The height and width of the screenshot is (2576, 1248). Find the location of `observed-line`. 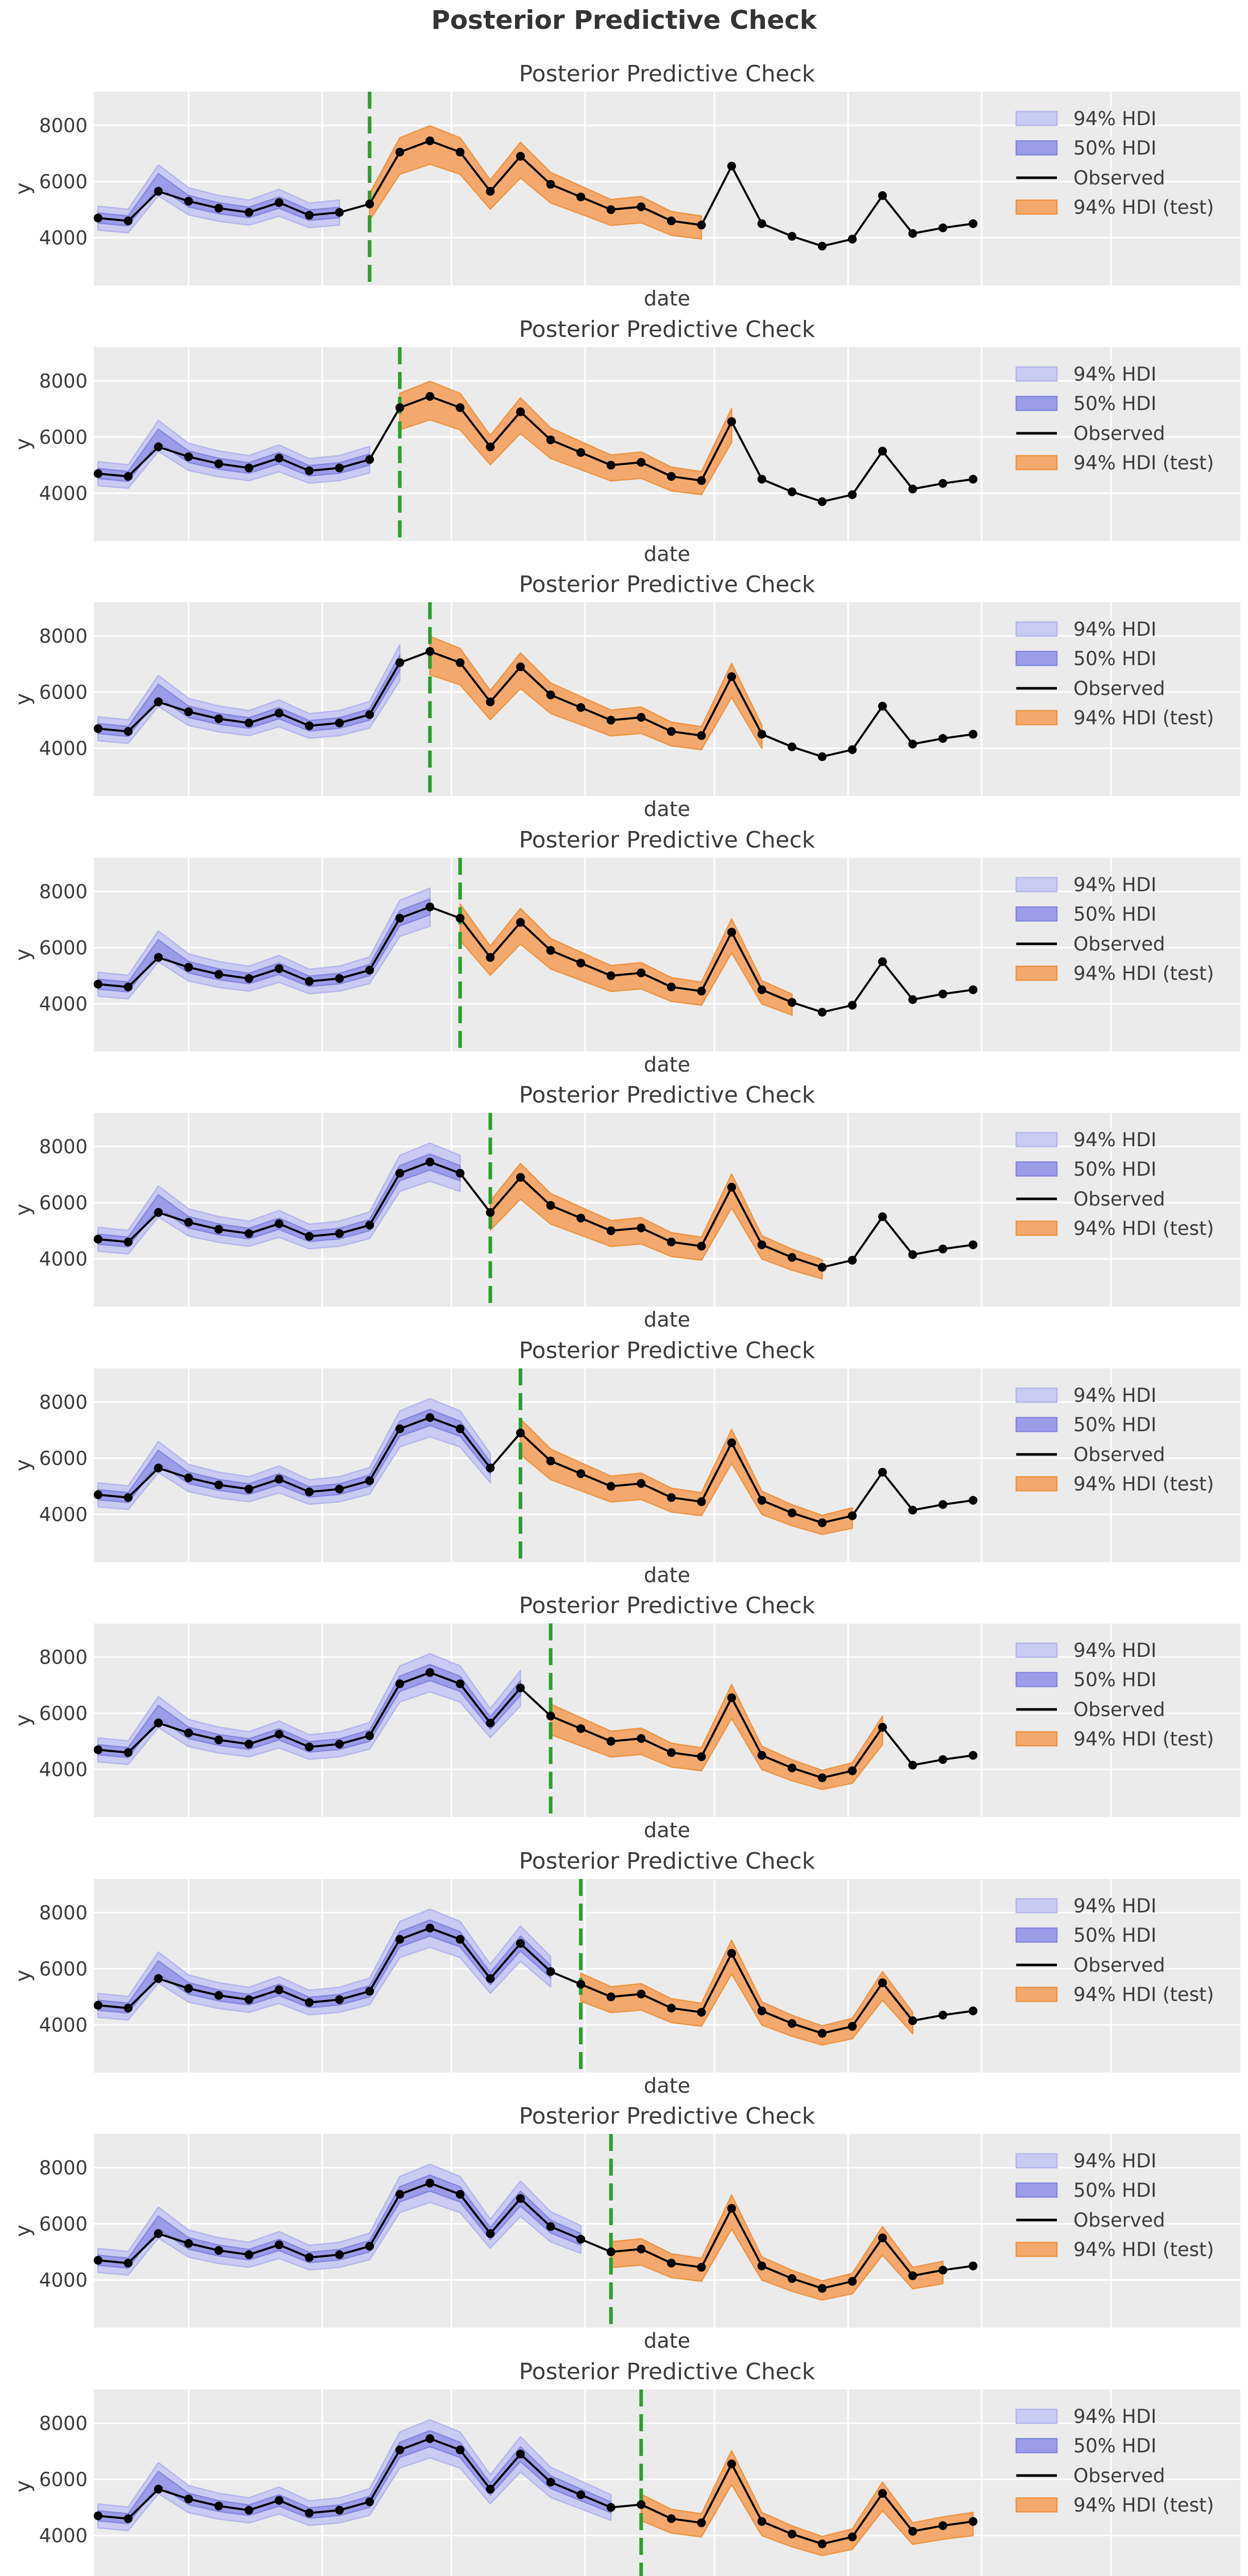

observed-line is located at coordinates (535, 704).